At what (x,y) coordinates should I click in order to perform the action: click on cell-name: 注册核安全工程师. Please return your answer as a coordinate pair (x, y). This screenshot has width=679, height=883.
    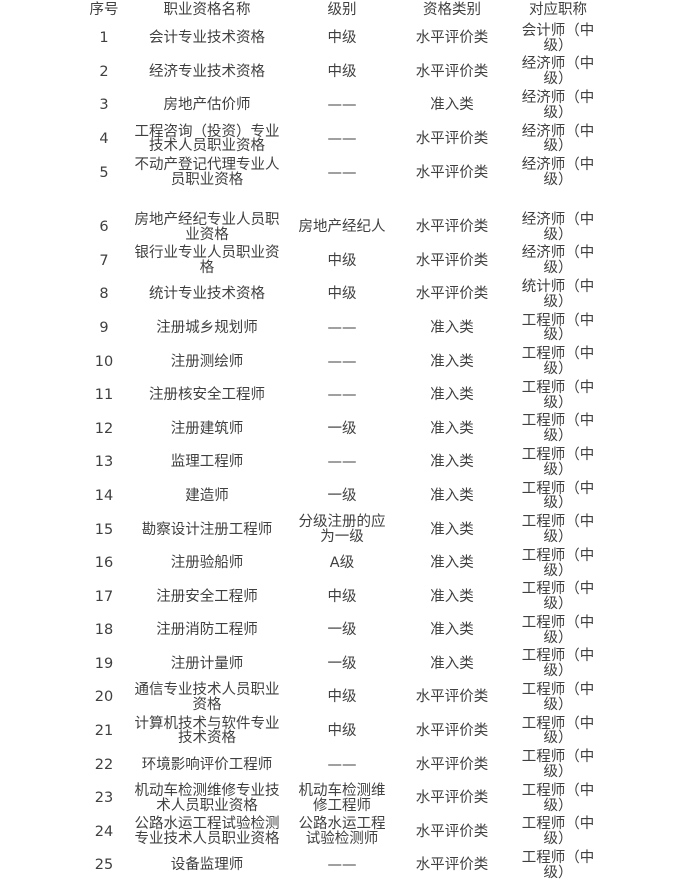
    Looking at the image, I should click on (207, 395).